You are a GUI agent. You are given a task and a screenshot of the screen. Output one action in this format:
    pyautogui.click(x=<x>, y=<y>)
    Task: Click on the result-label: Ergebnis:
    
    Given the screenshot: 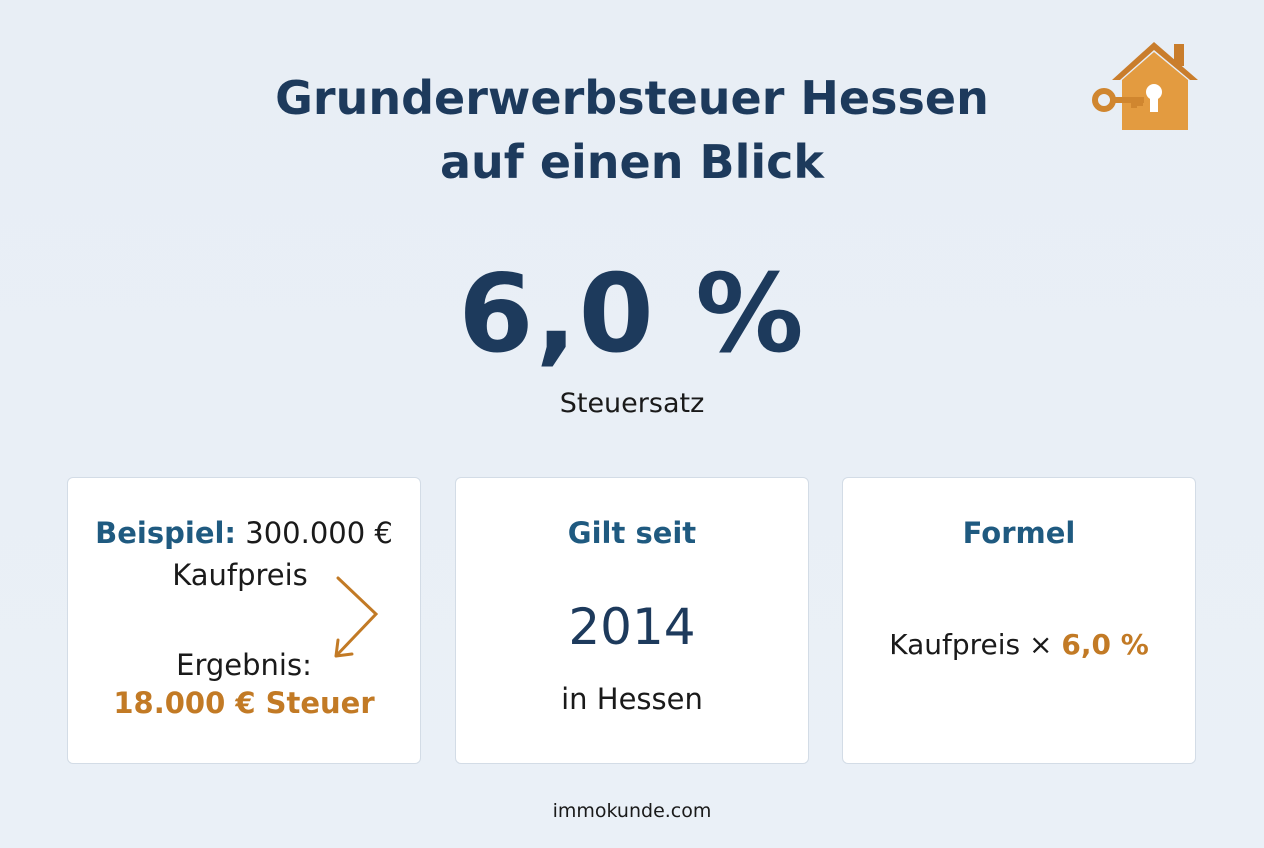 What is the action you would take?
    pyautogui.click(x=244, y=665)
    